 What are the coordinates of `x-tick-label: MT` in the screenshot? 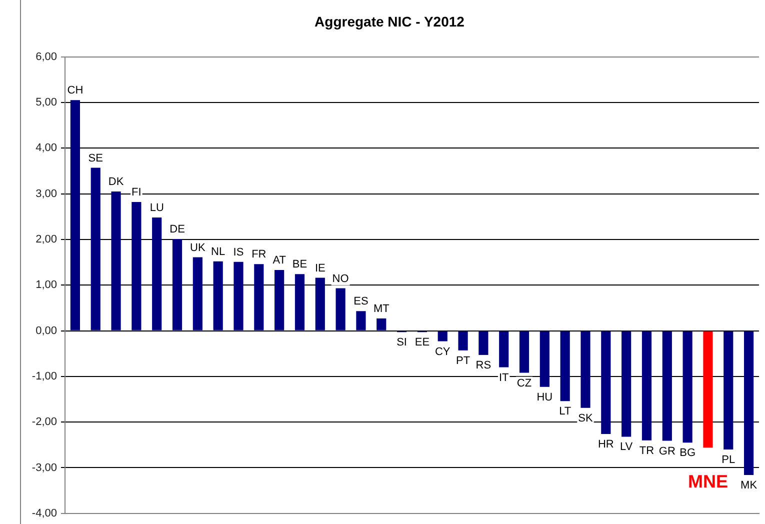 It's located at (381, 308).